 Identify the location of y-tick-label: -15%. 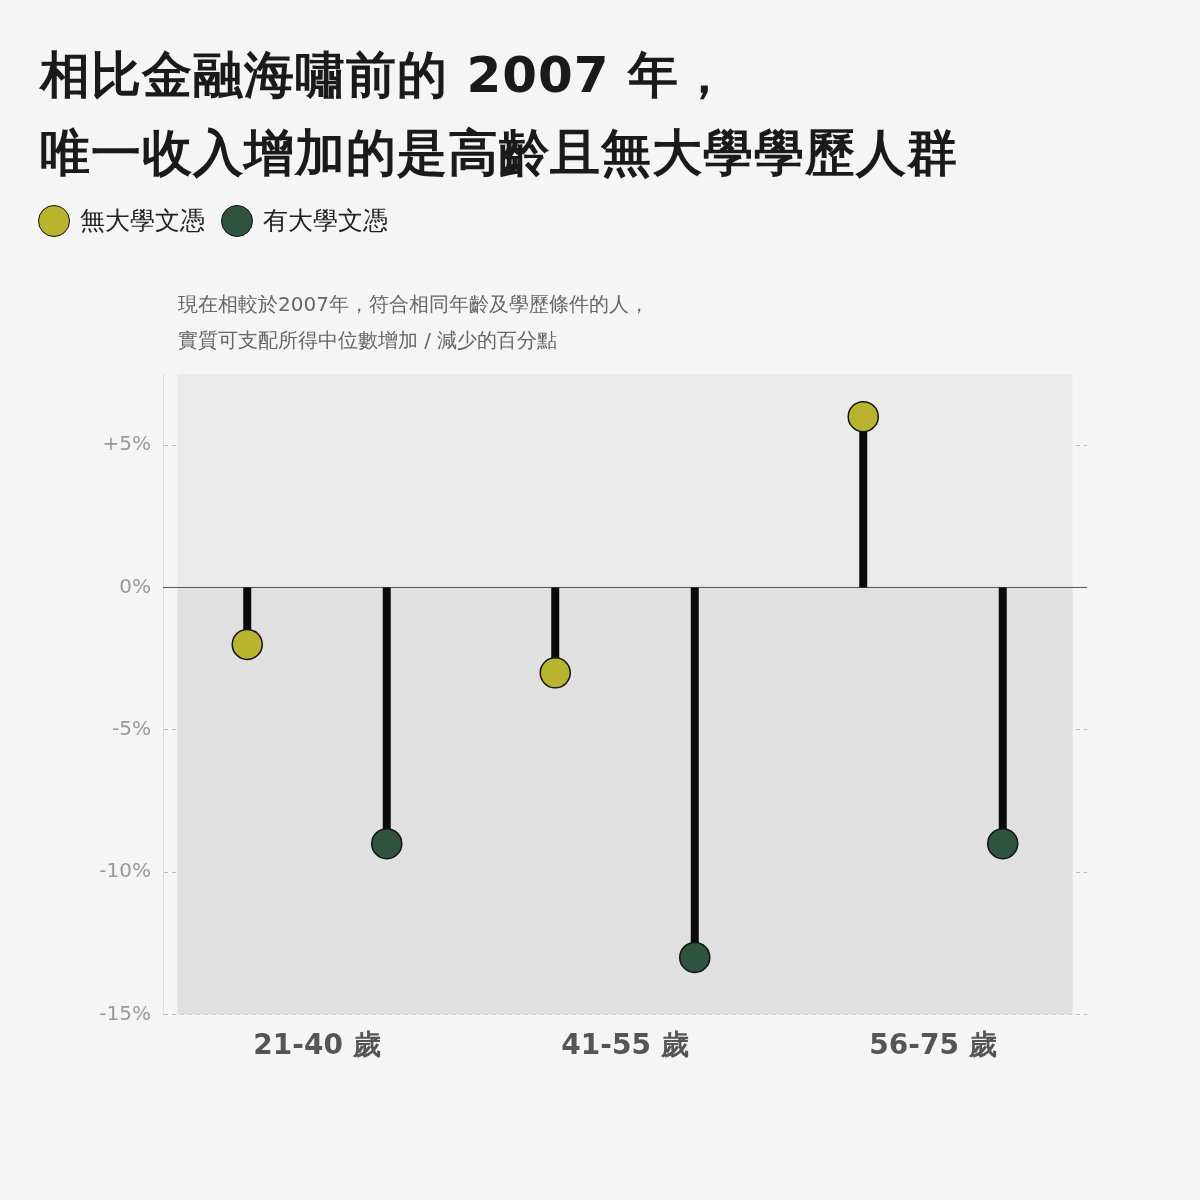
(125, 1012).